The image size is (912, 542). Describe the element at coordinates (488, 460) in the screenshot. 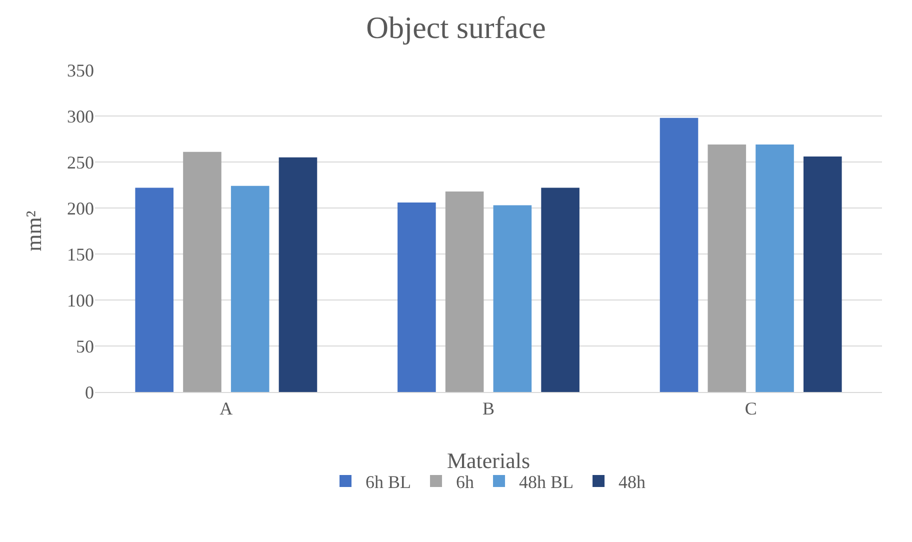

I see `x-axis-title: Materials` at that location.